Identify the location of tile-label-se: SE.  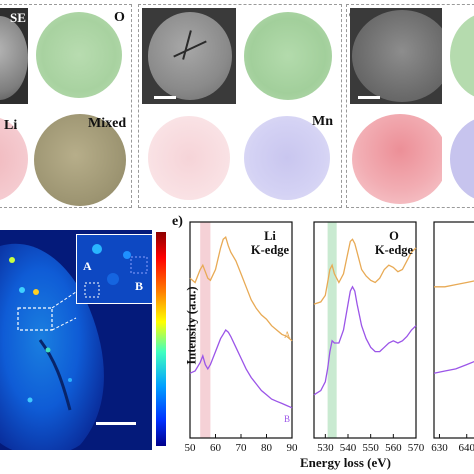
(18, 17).